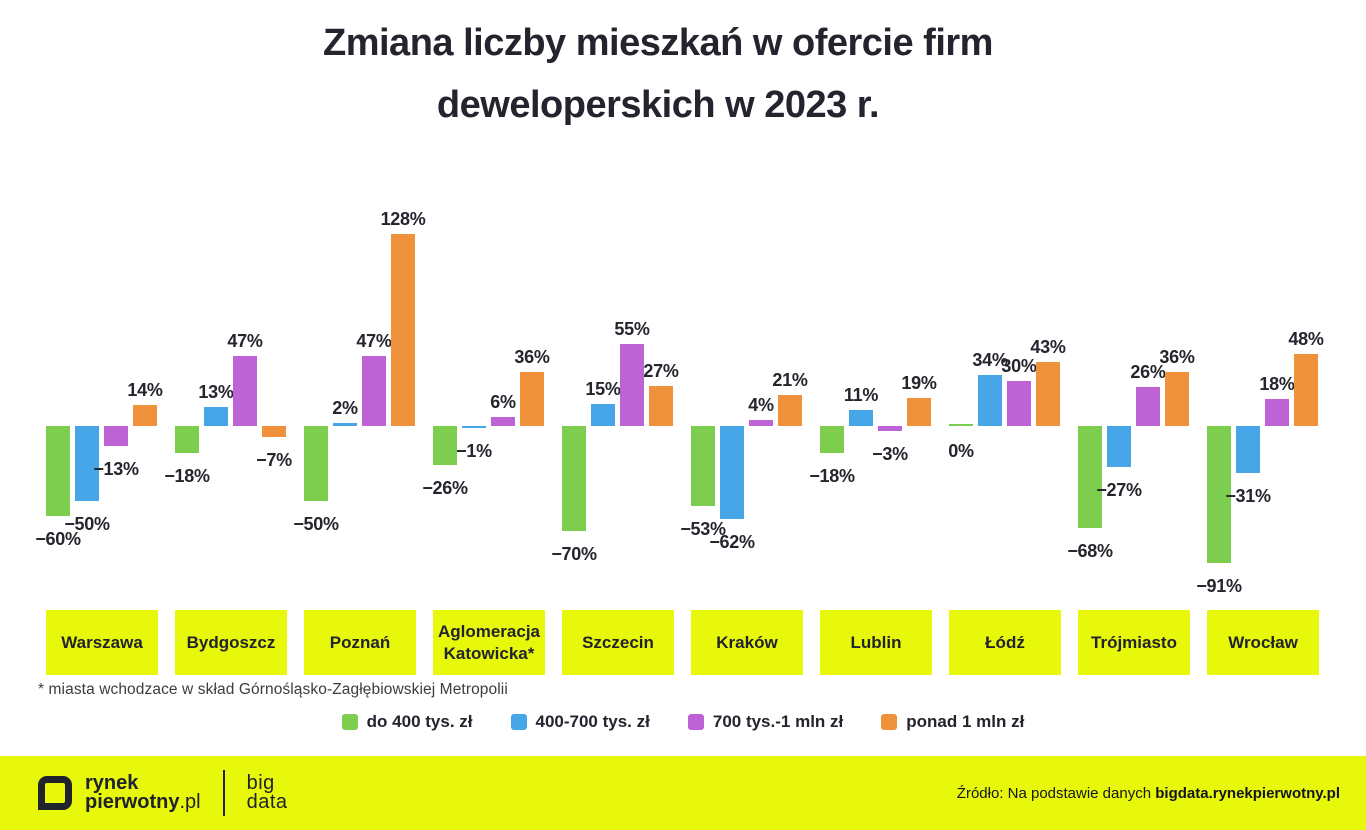 This screenshot has height=830, width=1366. I want to click on category-label: Wrocław, so click(1263, 642).